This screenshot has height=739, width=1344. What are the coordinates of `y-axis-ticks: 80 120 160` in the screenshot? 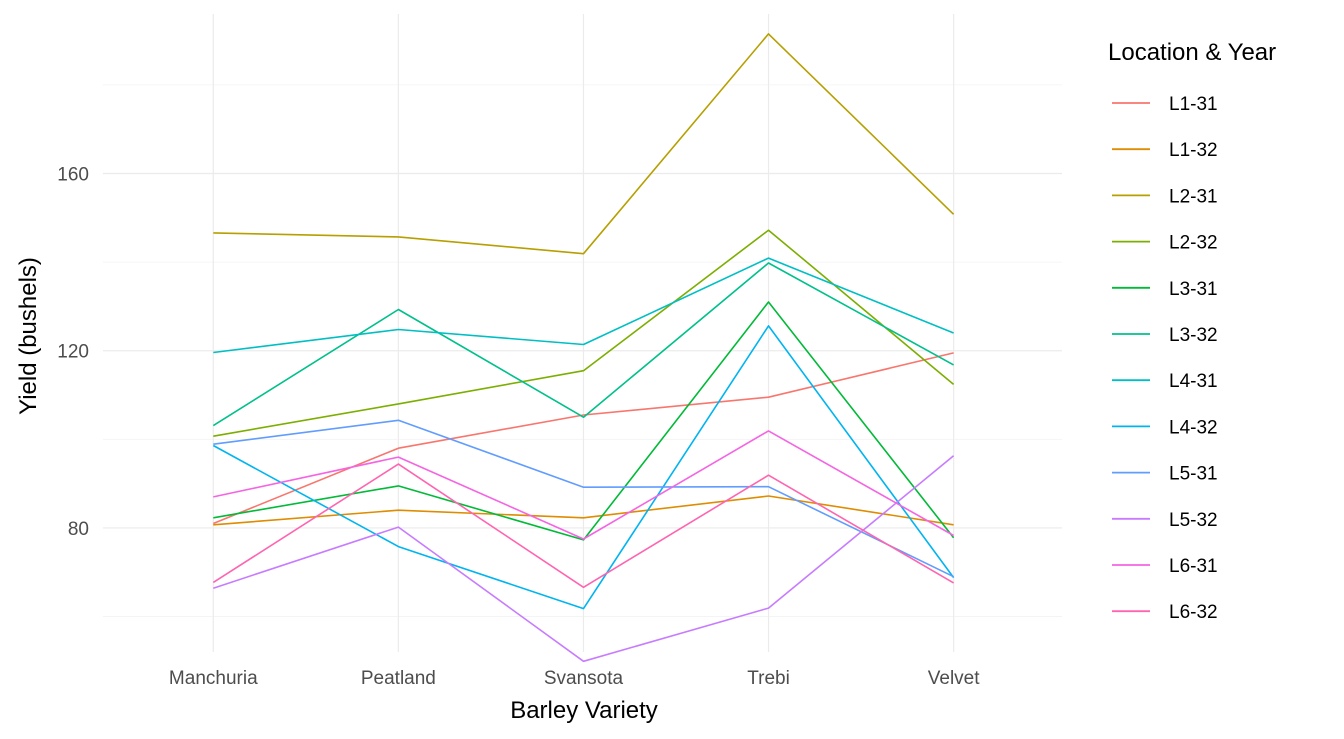 It's located at (73, 352).